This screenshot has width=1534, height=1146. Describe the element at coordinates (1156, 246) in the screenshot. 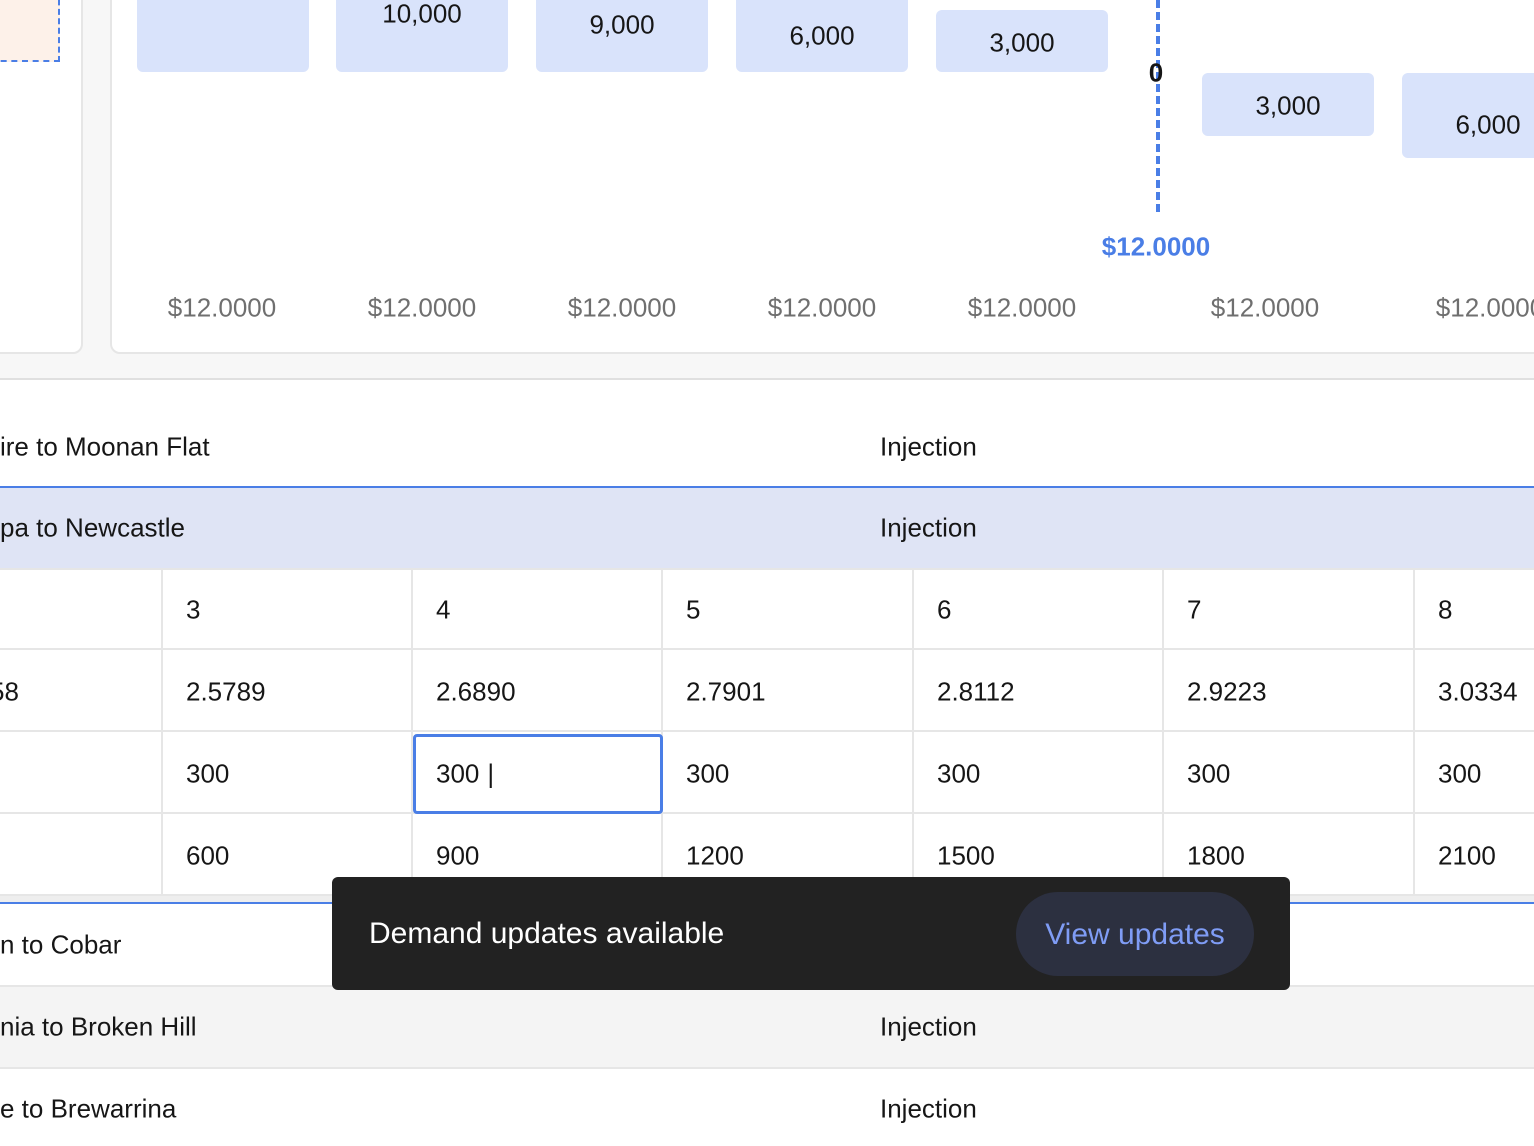

I see `marker-price: $12.0000` at that location.